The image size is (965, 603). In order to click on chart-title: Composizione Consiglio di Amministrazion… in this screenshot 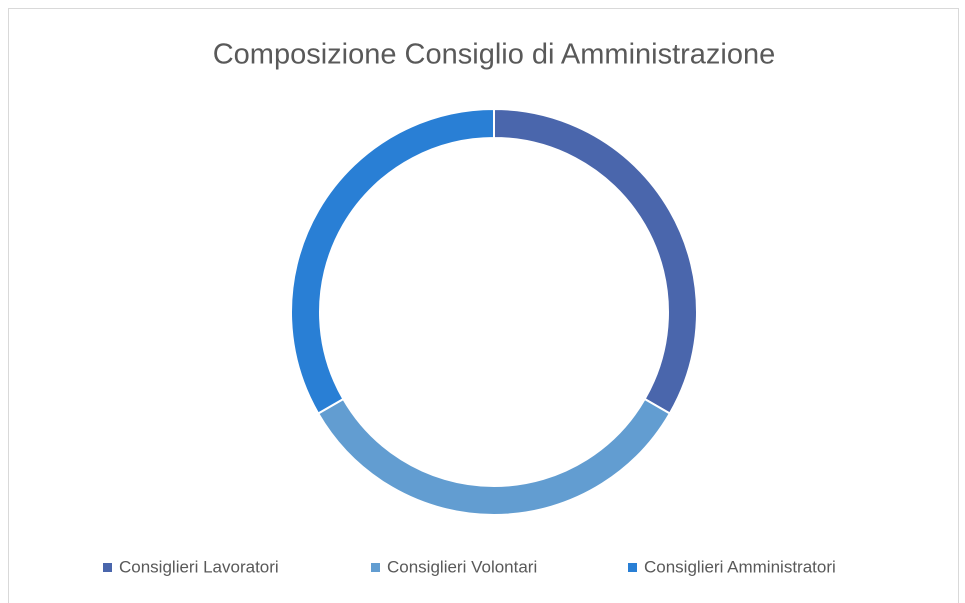, I will do `click(494, 55)`.